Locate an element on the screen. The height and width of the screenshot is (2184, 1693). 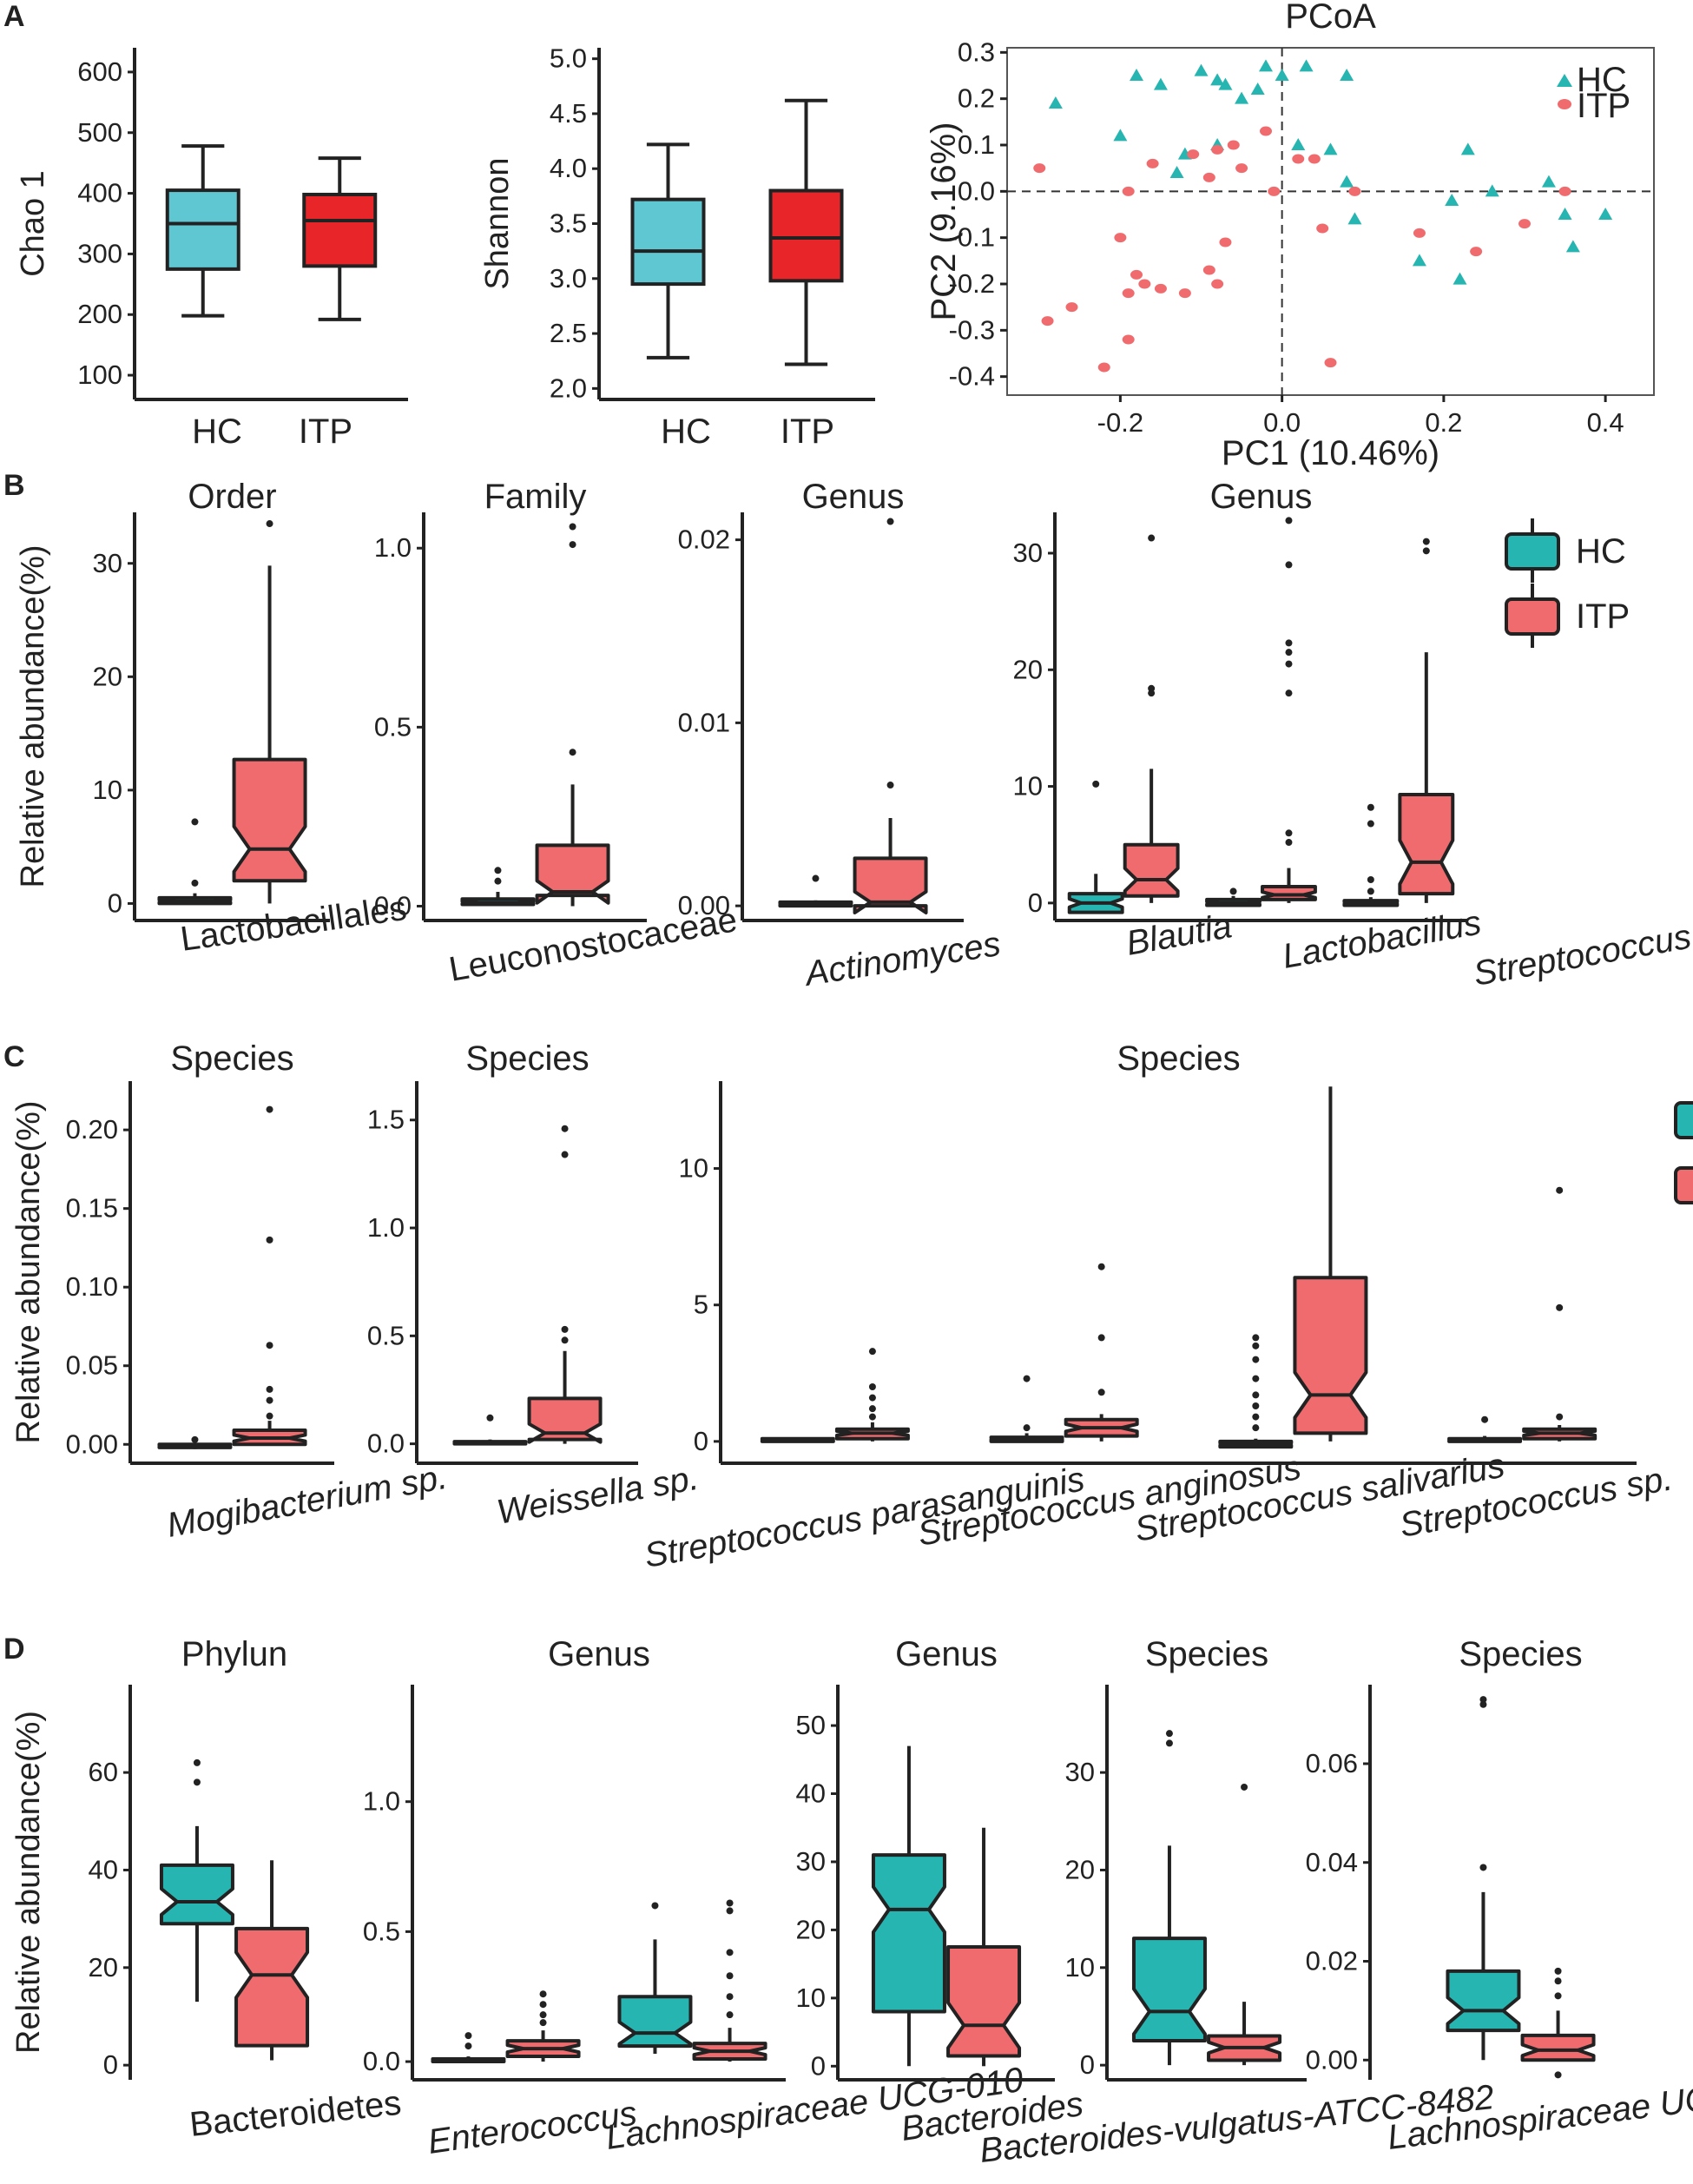
y-axis-label: Relative abundance(%) is located at coordinates (33, 715).